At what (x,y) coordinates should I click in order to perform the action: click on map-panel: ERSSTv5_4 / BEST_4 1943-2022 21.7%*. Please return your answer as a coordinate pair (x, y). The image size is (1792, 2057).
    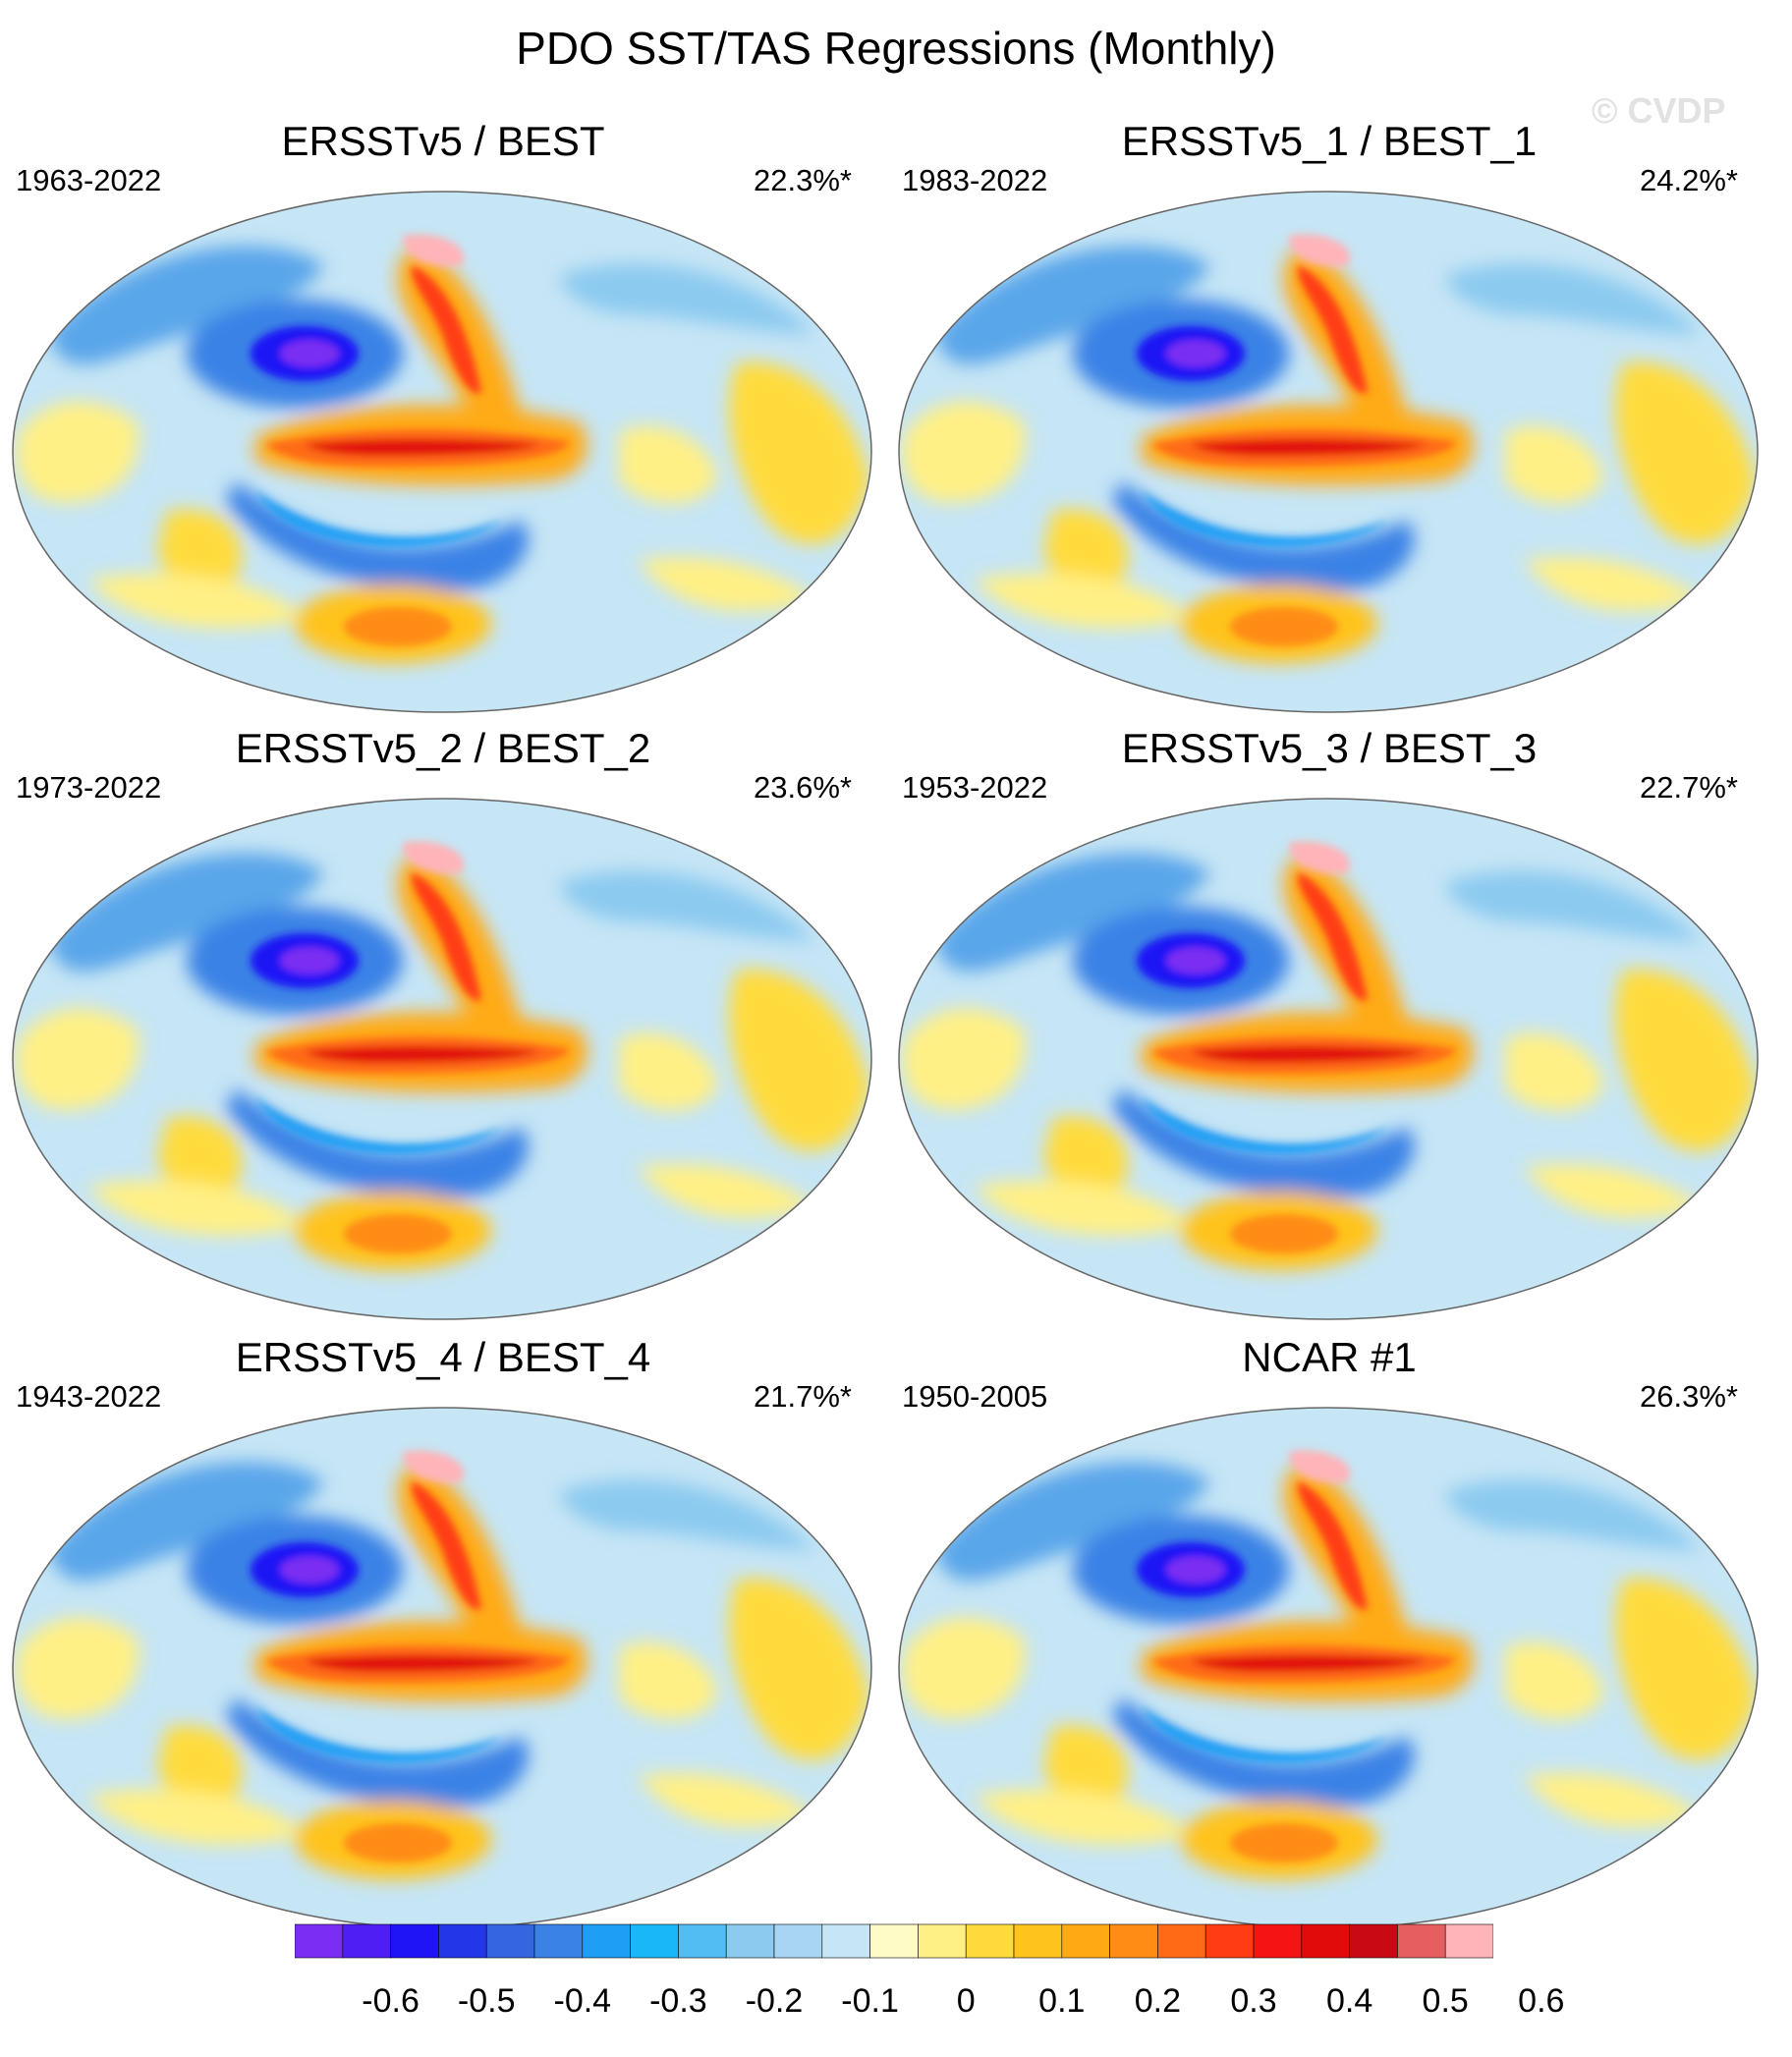
    Looking at the image, I should click on (443, 1638).